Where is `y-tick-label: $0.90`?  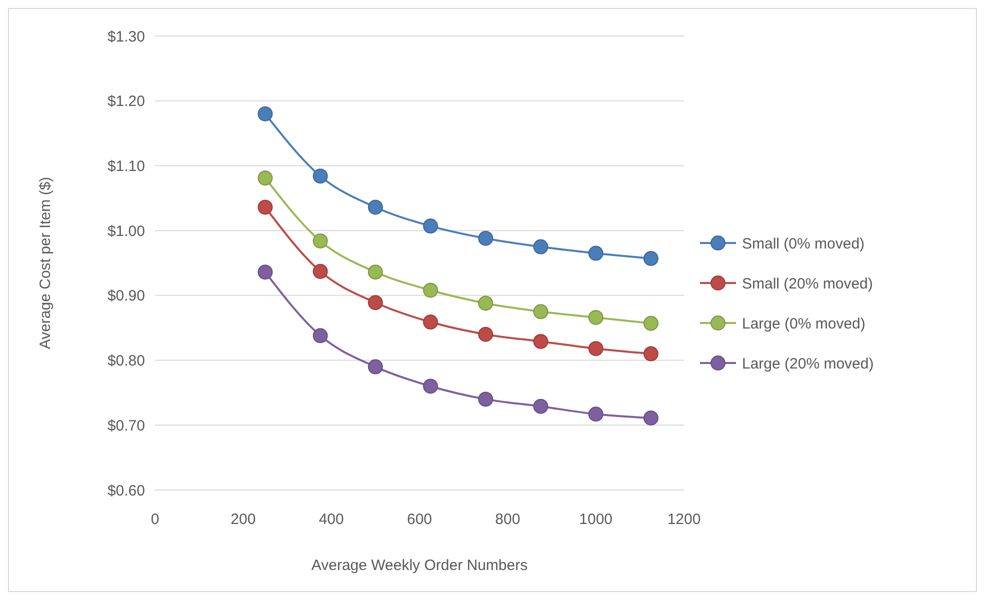 y-tick-label: $0.90 is located at coordinates (126, 296).